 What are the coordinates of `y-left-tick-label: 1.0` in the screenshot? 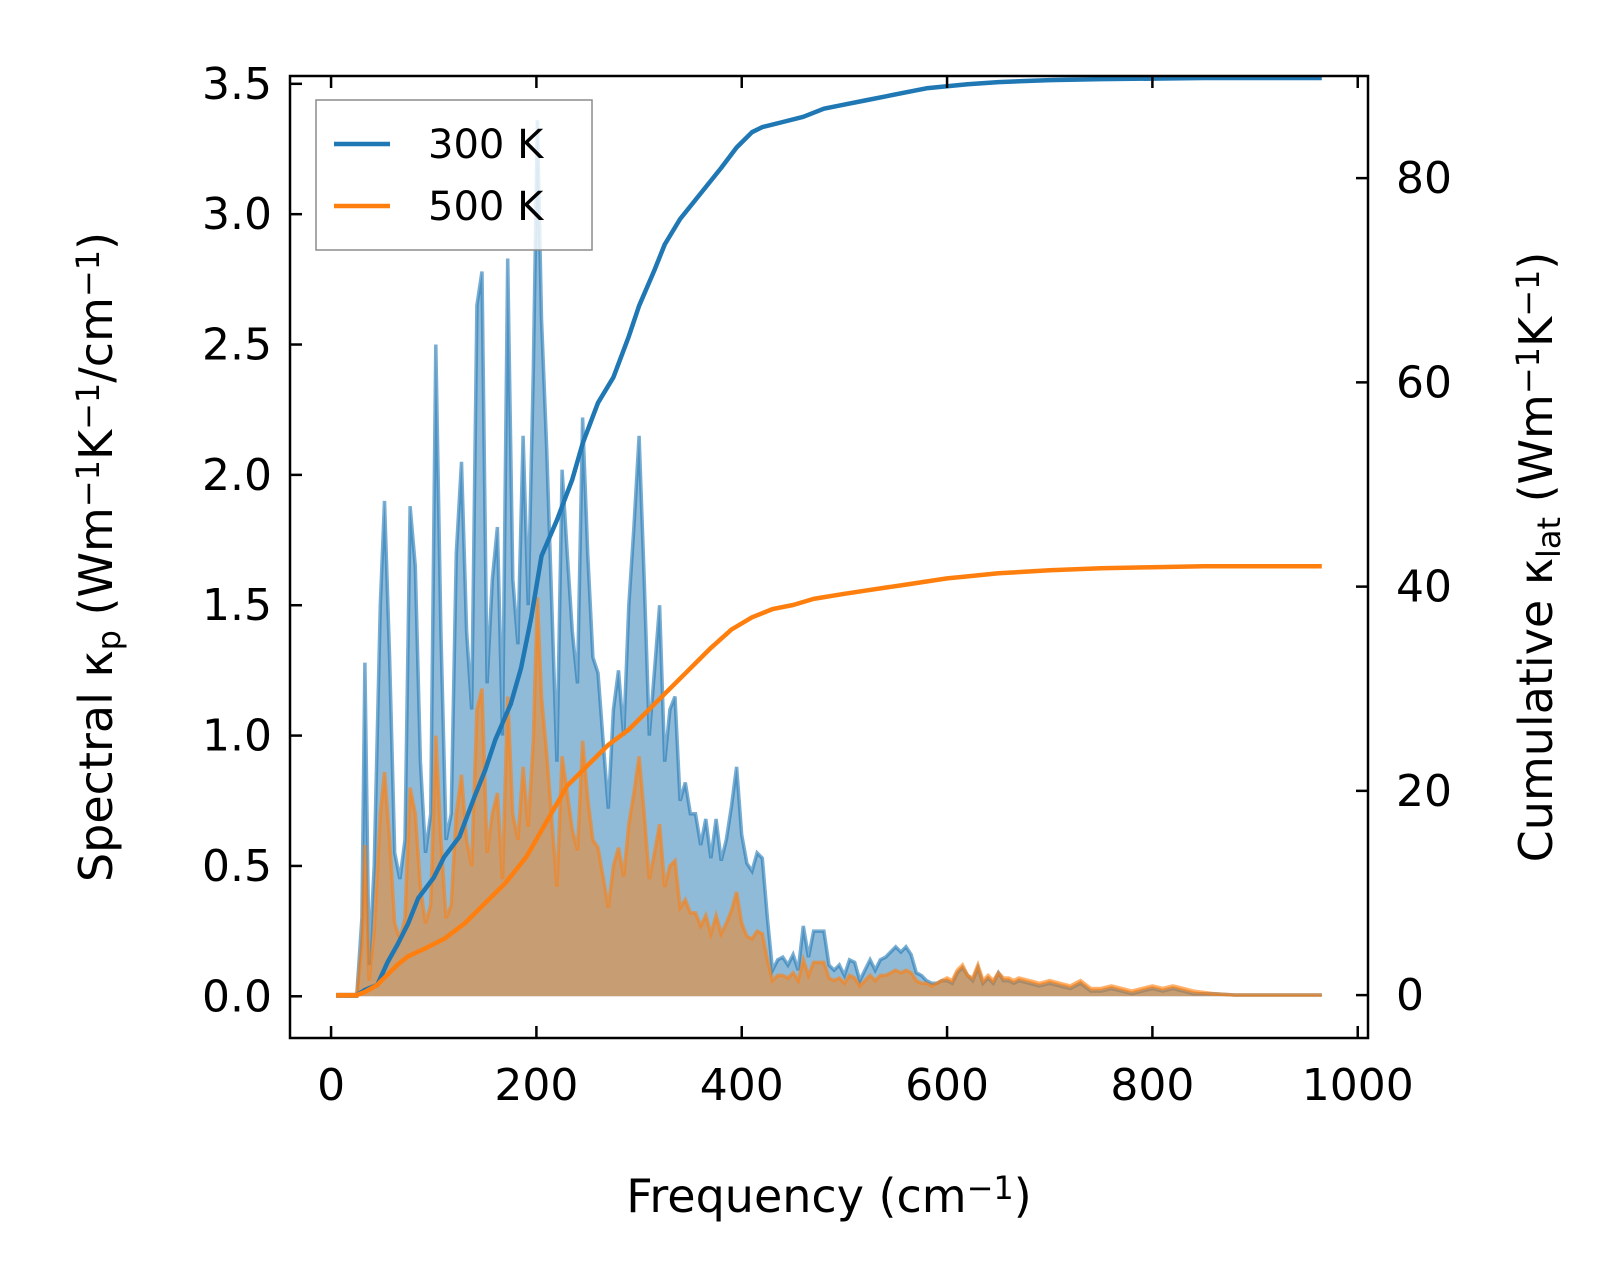 It's located at (237, 736).